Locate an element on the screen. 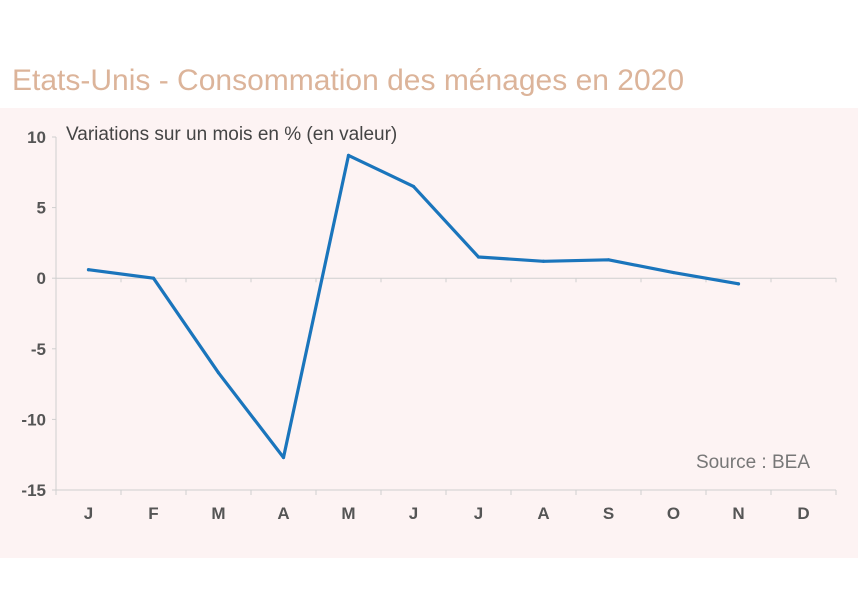 The image size is (858, 600). x-tick-label: O is located at coordinates (673, 513).